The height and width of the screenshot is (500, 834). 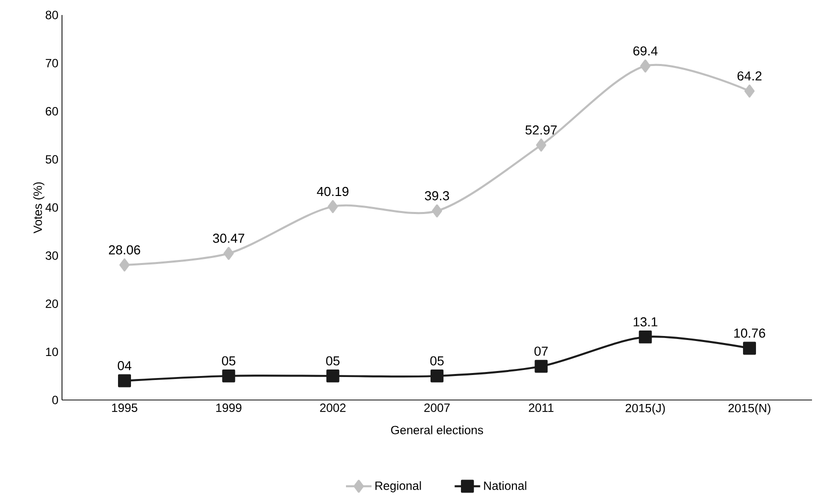 What do you see at coordinates (437, 430) in the screenshot?
I see `x-axis-title: General elections` at bounding box center [437, 430].